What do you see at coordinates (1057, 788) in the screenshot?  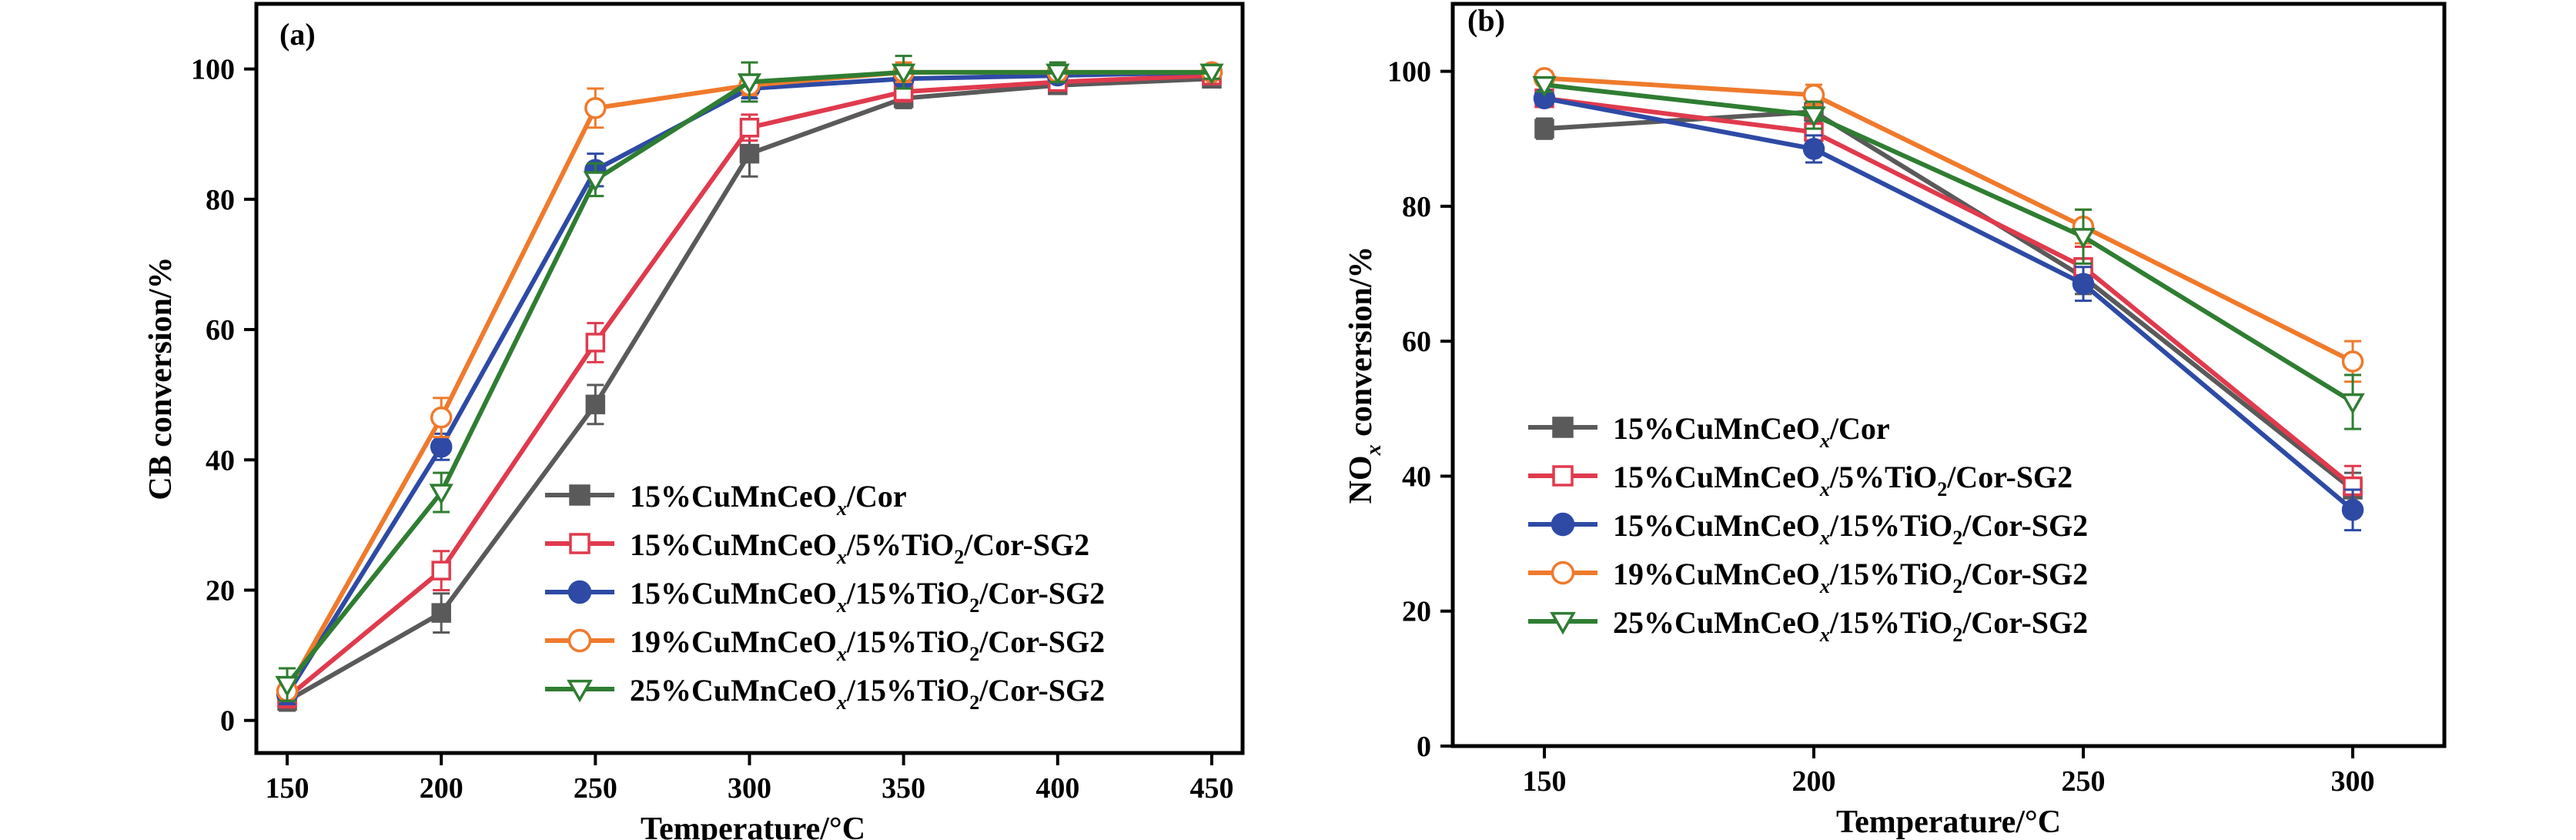 I see `x-tick-label: 400` at bounding box center [1057, 788].